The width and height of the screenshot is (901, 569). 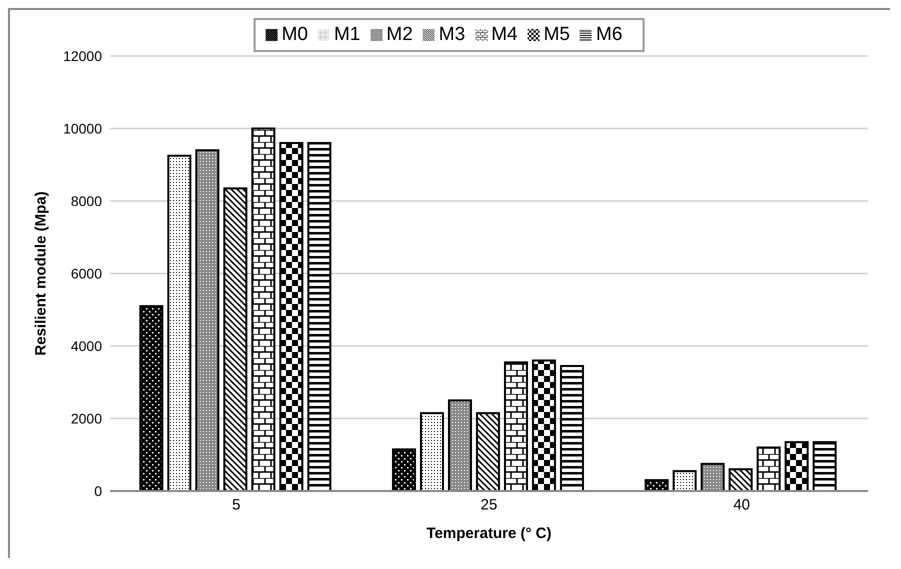 What do you see at coordinates (86, 346) in the screenshot?
I see `y-tick-label: 4000` at bounding box center [86, 346].